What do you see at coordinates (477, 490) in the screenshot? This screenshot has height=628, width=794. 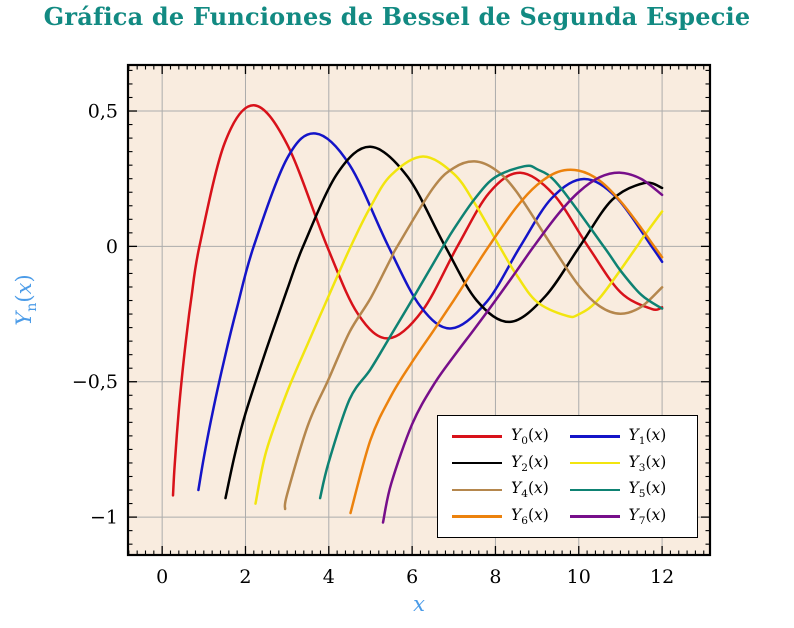 I see `legend-line-swatch-Y4` at bounding box center [477, 490].